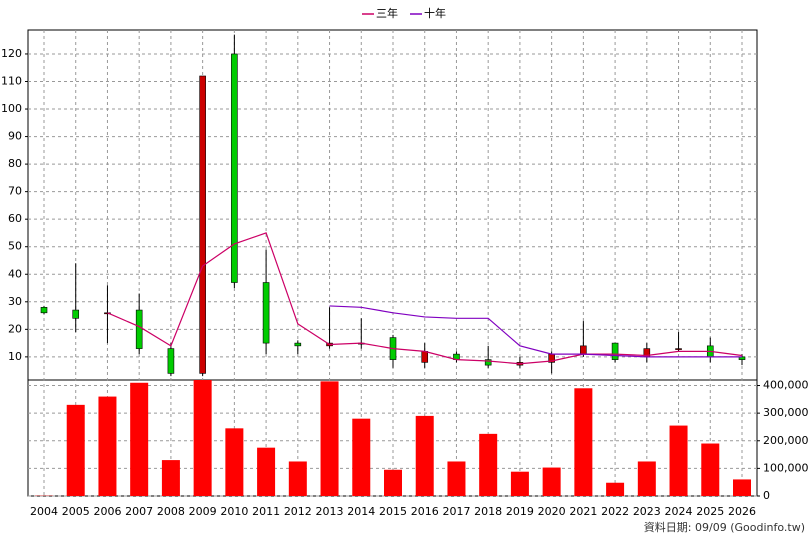 The height and width of the screenshot is (540, 808). What do you see at coordinates (583, 511) in the screenshot?
I see `x-tick-label: 2021` at bounding box center [583, 511].